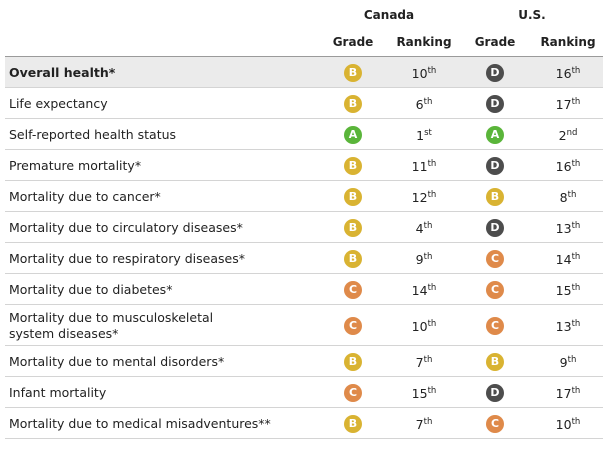 The image size is (609, 449). What do you see at coordinates (419, 228) in the screenshot?
I see `rank-number: 4` at bounding box center [419, 228].